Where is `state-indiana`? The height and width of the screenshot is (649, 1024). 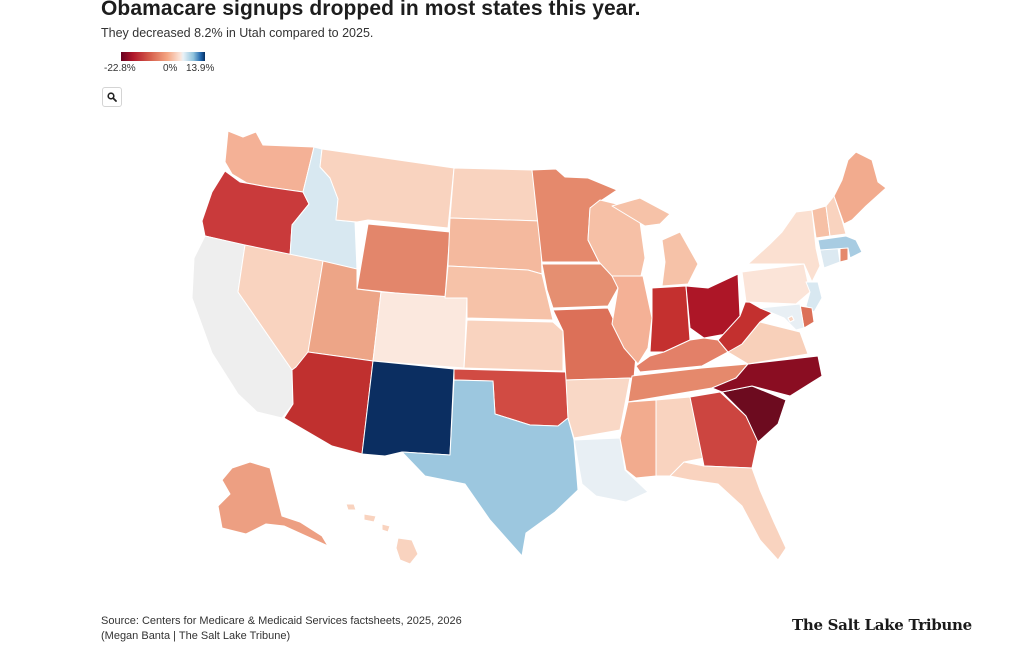 state-indiana is located at coordinates (670, 319).